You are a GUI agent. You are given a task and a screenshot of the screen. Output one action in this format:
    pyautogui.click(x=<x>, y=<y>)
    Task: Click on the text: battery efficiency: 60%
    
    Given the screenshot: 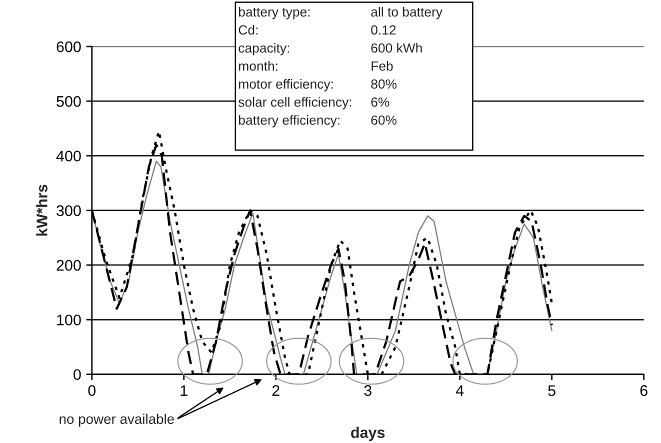 What is the action you would take?
    pyautogui.click(x=317, y=121)
    